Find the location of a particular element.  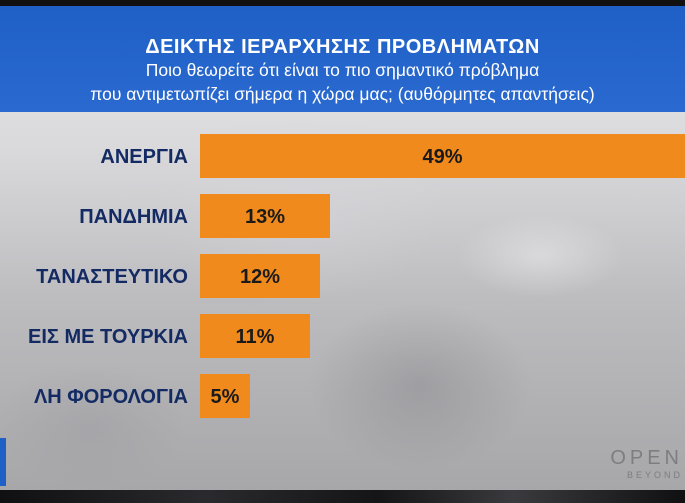

top-border is located at coordinates (342, 3).